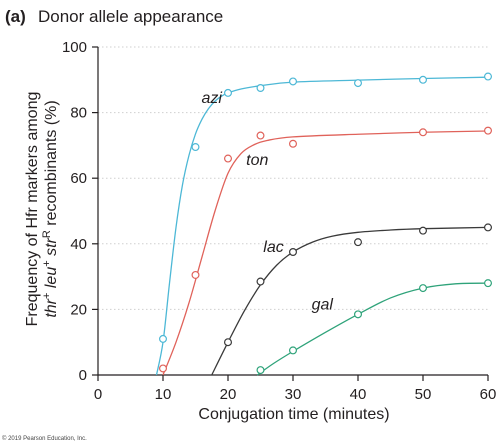  I want to click on series-label-azi: azi, so click(212, 98).